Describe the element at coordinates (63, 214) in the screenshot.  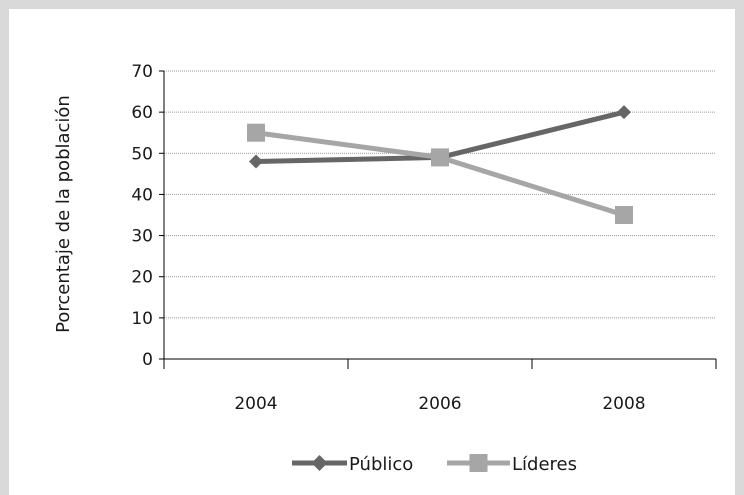
I see `y-axis-title: Porcentaje de la población` at that location.